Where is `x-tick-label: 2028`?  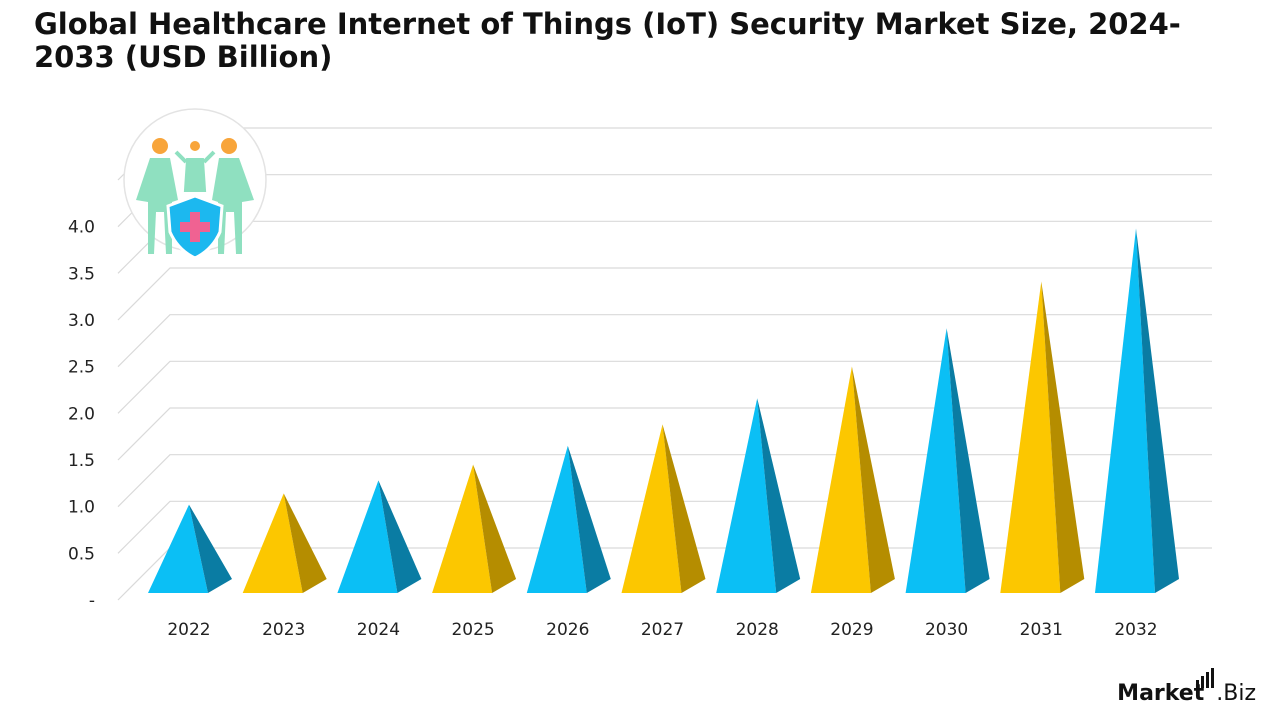
x-tick-label: 2028 is located at coordinates (757, 630).